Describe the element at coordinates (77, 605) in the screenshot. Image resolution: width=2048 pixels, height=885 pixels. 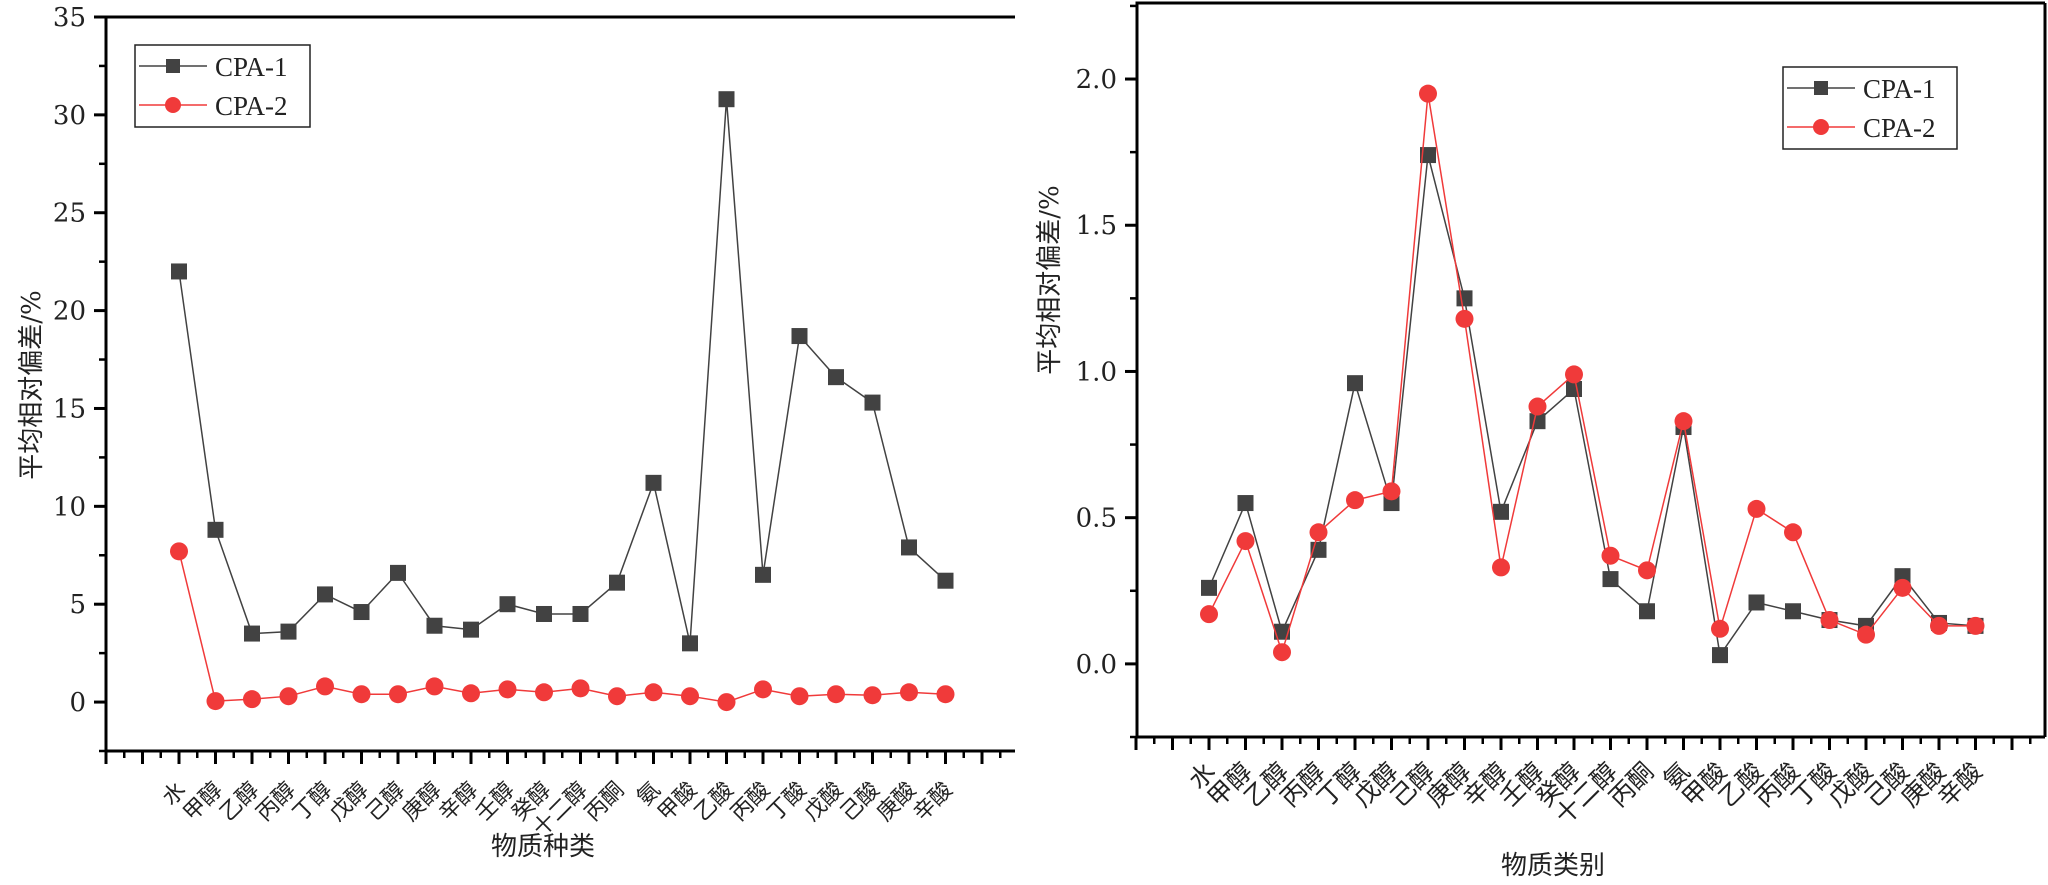
I see `y-tick-label: 5` at that location.